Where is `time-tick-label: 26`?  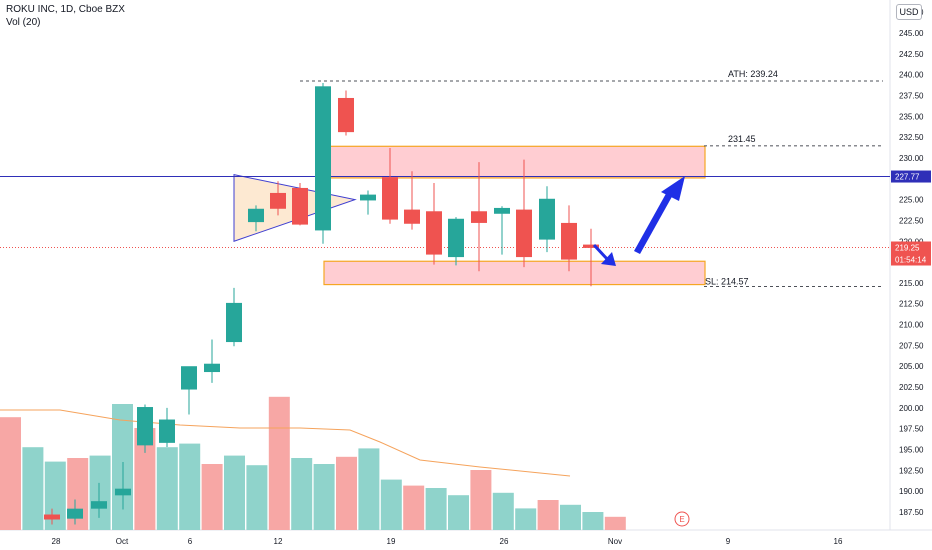 time-tick-label: 26 is located at coordinates (504, 541).